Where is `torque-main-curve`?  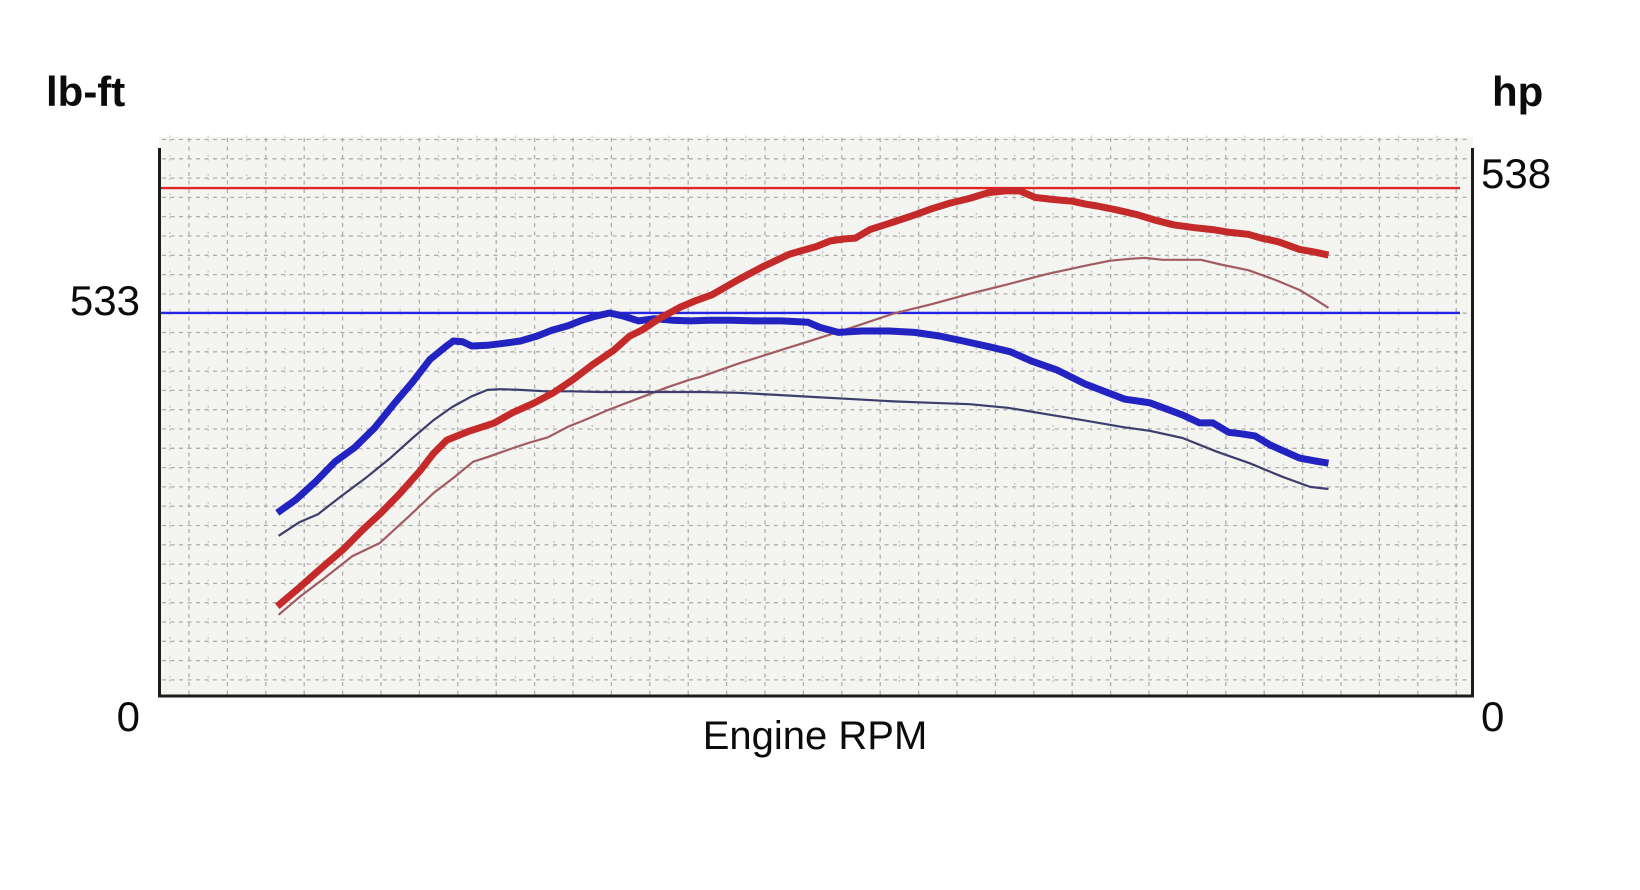
torque-main-curve is located at coordinates (802, 412).